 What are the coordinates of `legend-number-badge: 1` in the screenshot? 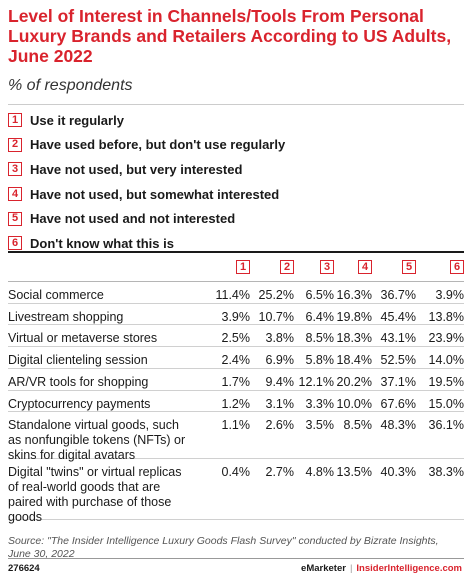 It's located at (15, 120).